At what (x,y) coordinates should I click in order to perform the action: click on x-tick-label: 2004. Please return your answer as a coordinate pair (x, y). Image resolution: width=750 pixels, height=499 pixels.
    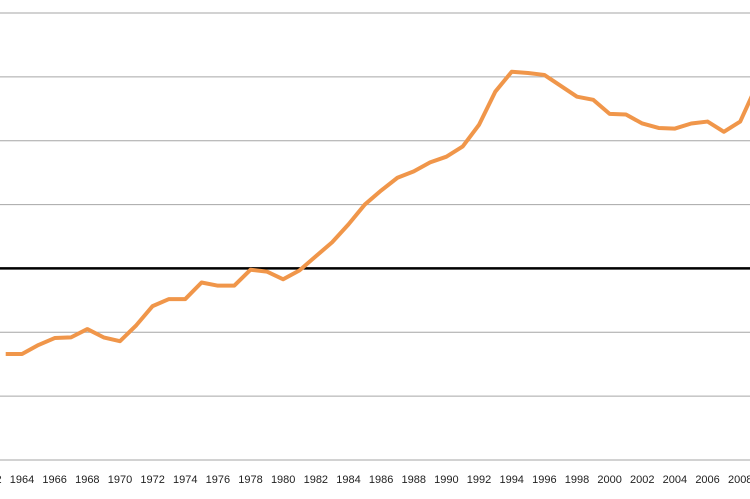
    Looking at the image, I should click on (675, 480).